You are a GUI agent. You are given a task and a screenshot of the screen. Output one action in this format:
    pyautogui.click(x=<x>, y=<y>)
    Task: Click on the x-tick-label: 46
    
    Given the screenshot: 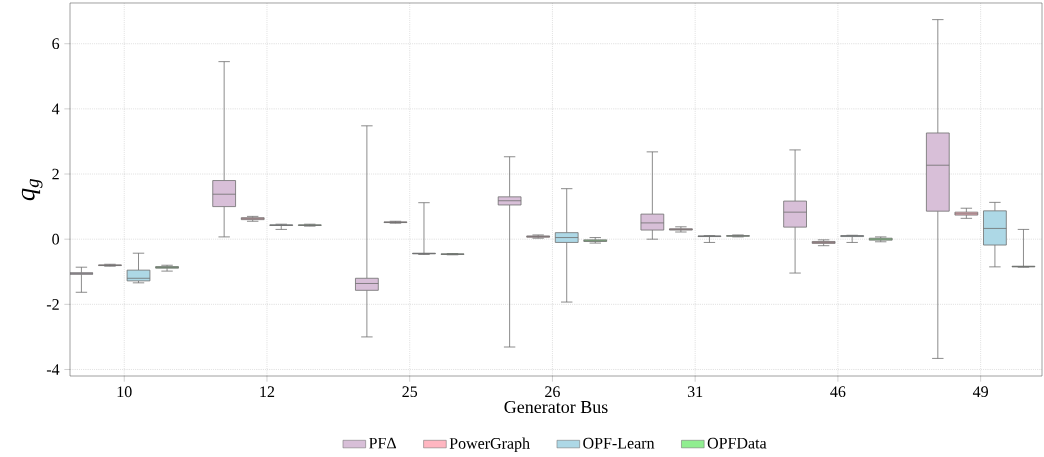 What is the action you would take?
    pyautogui.click(x=838, y=392)
    